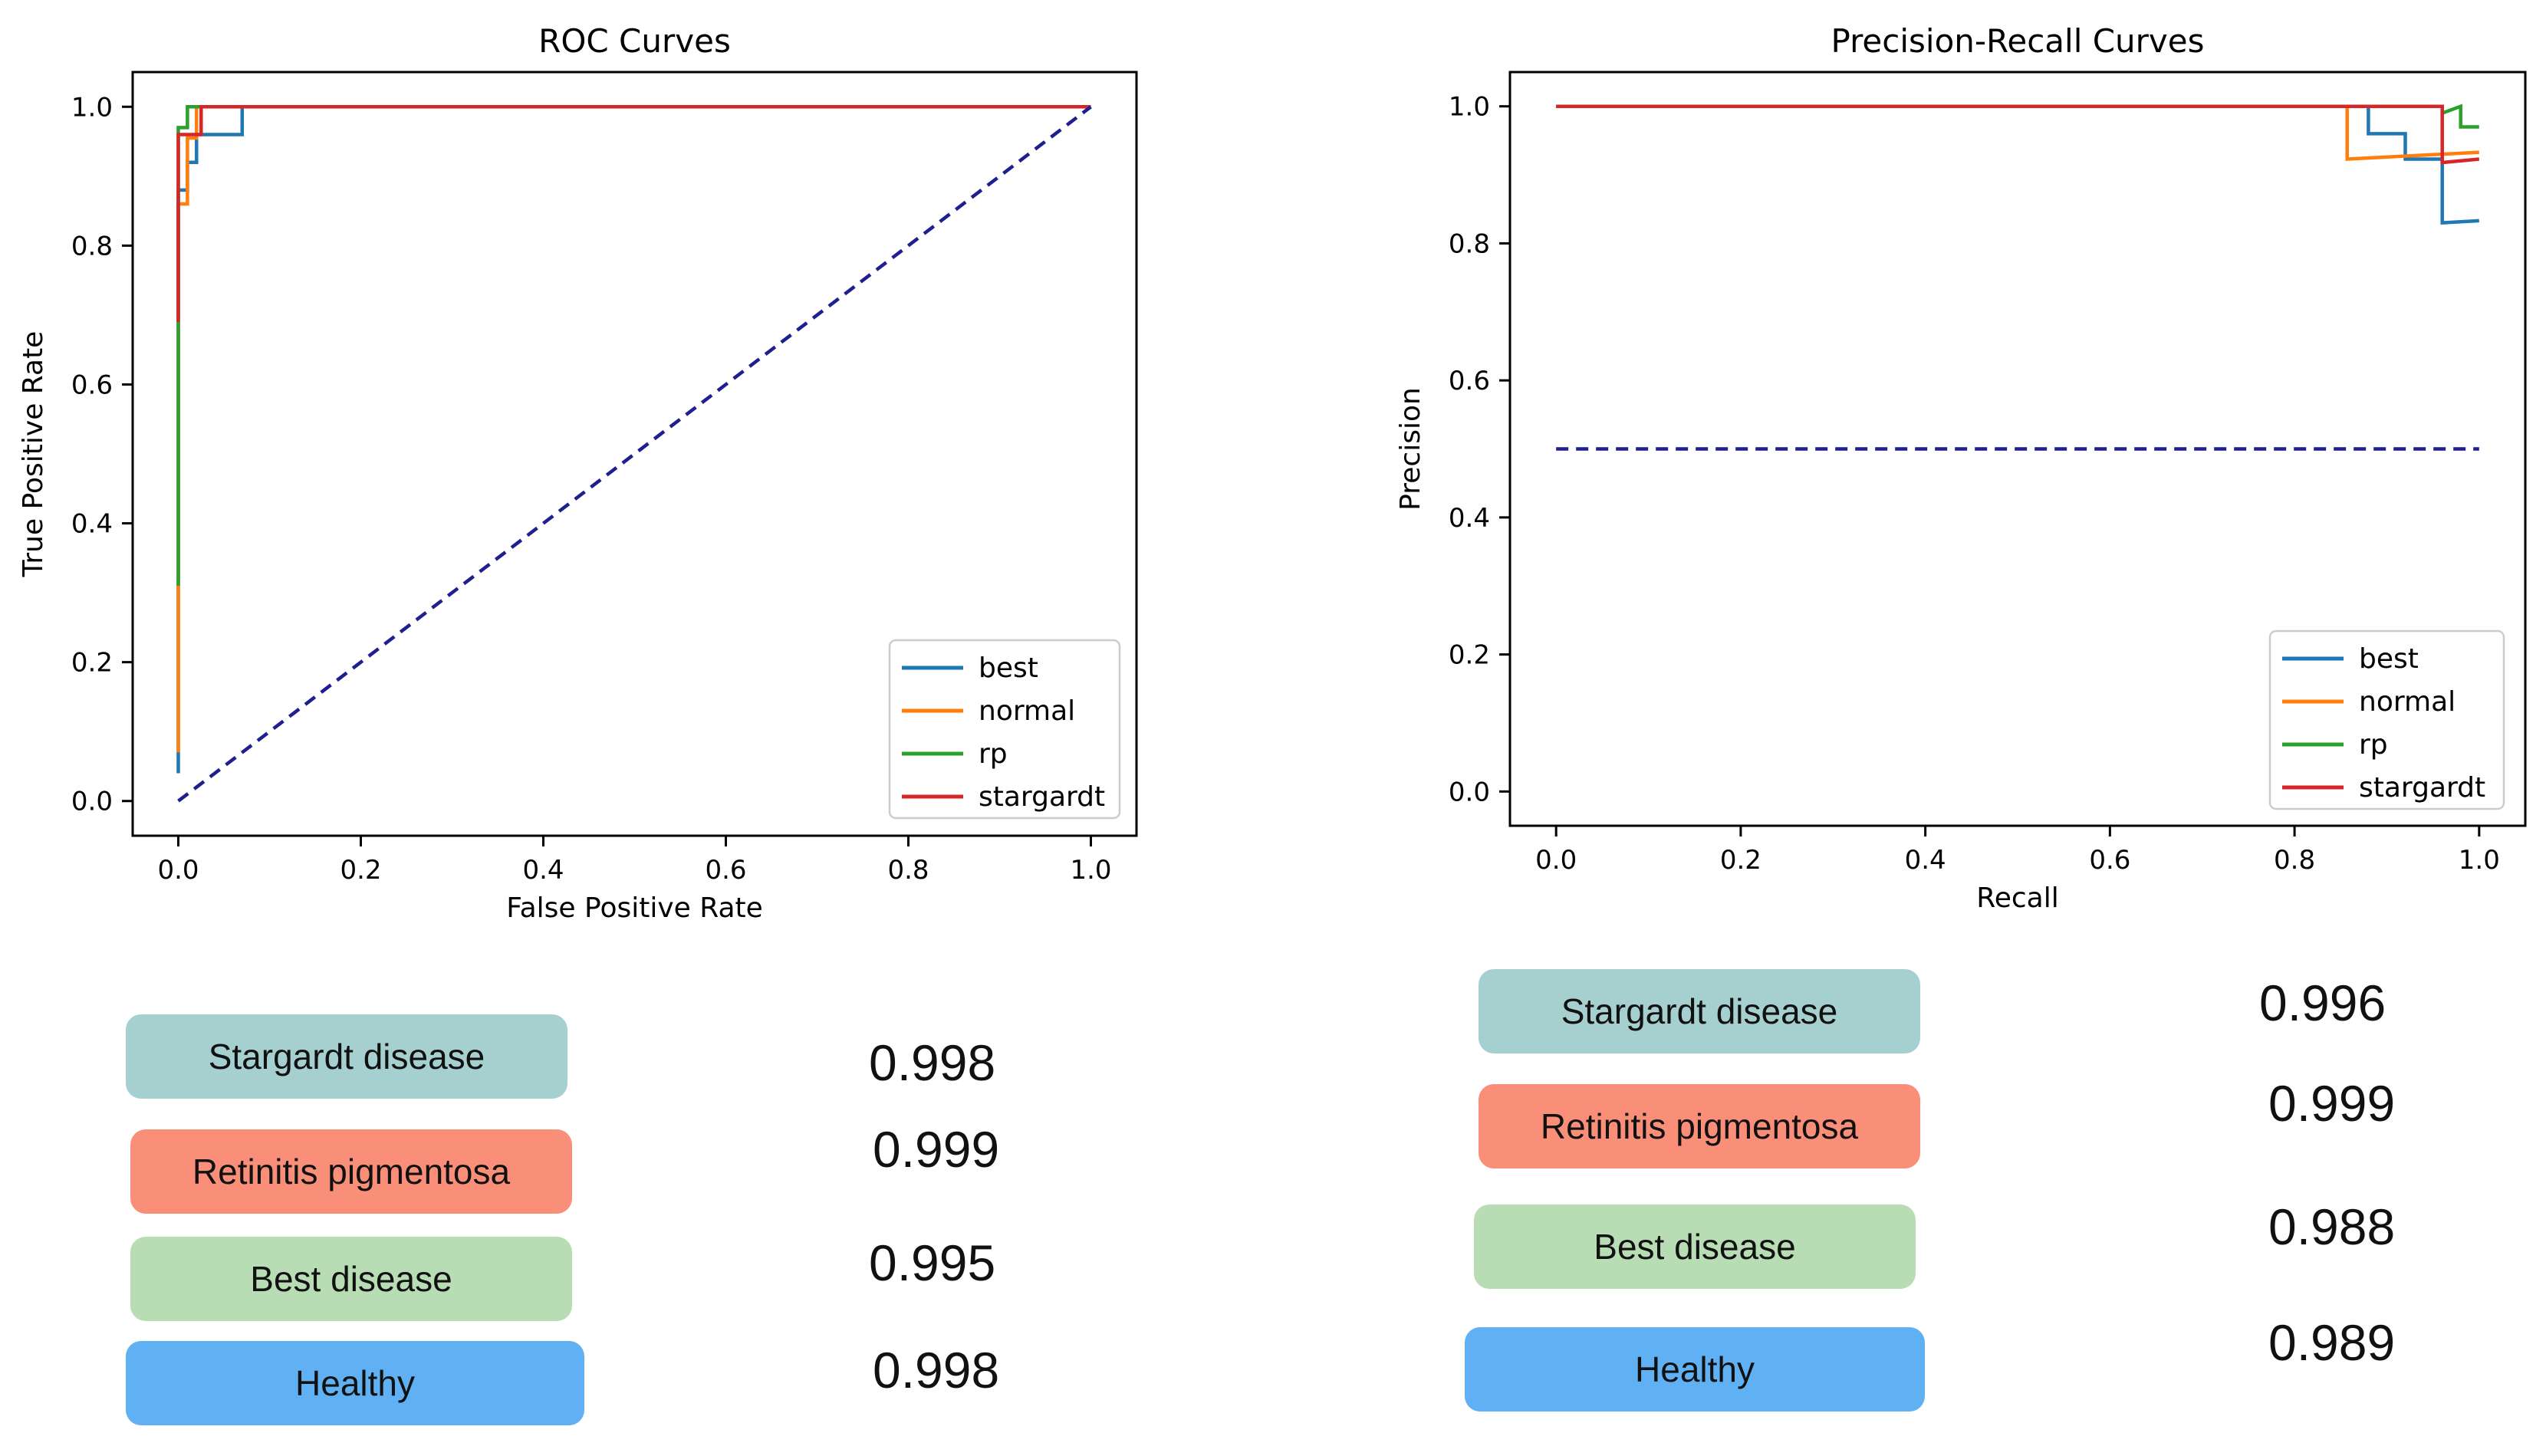 This screenshot has height=1456, width=2546. I want to click on roc-legend-box, so click(1004, 729).